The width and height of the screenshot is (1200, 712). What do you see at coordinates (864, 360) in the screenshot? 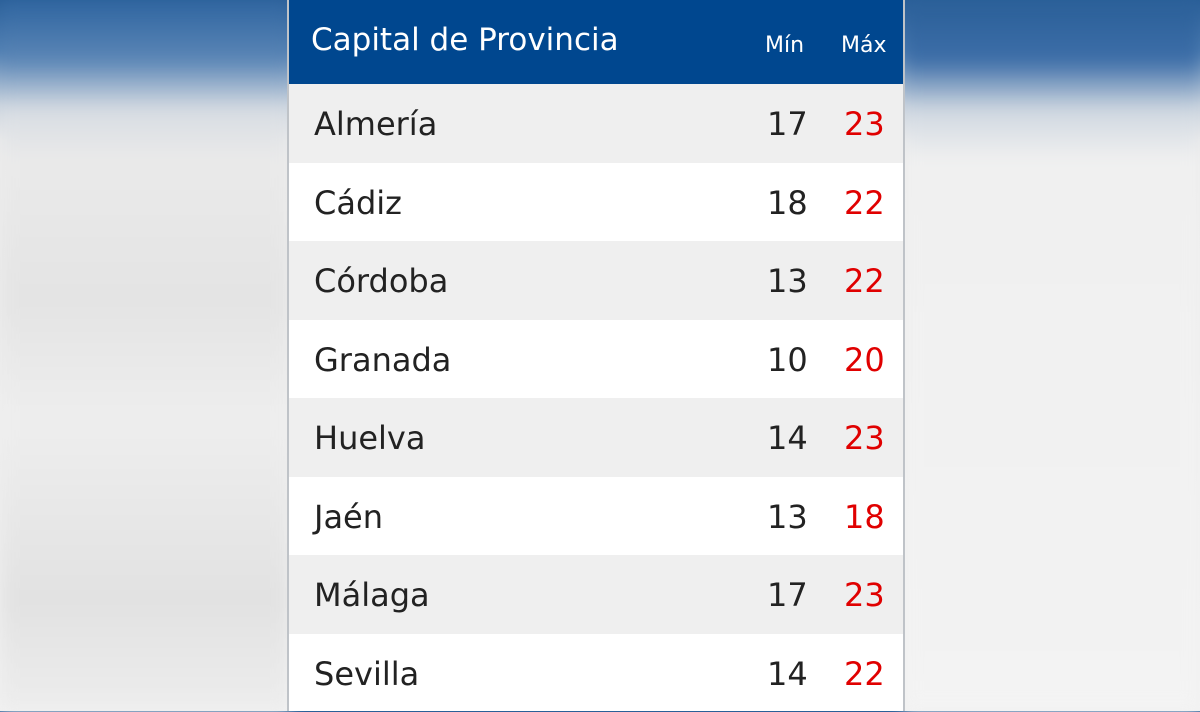
I see `max-temp: 20` at bounding box center [864, 360].